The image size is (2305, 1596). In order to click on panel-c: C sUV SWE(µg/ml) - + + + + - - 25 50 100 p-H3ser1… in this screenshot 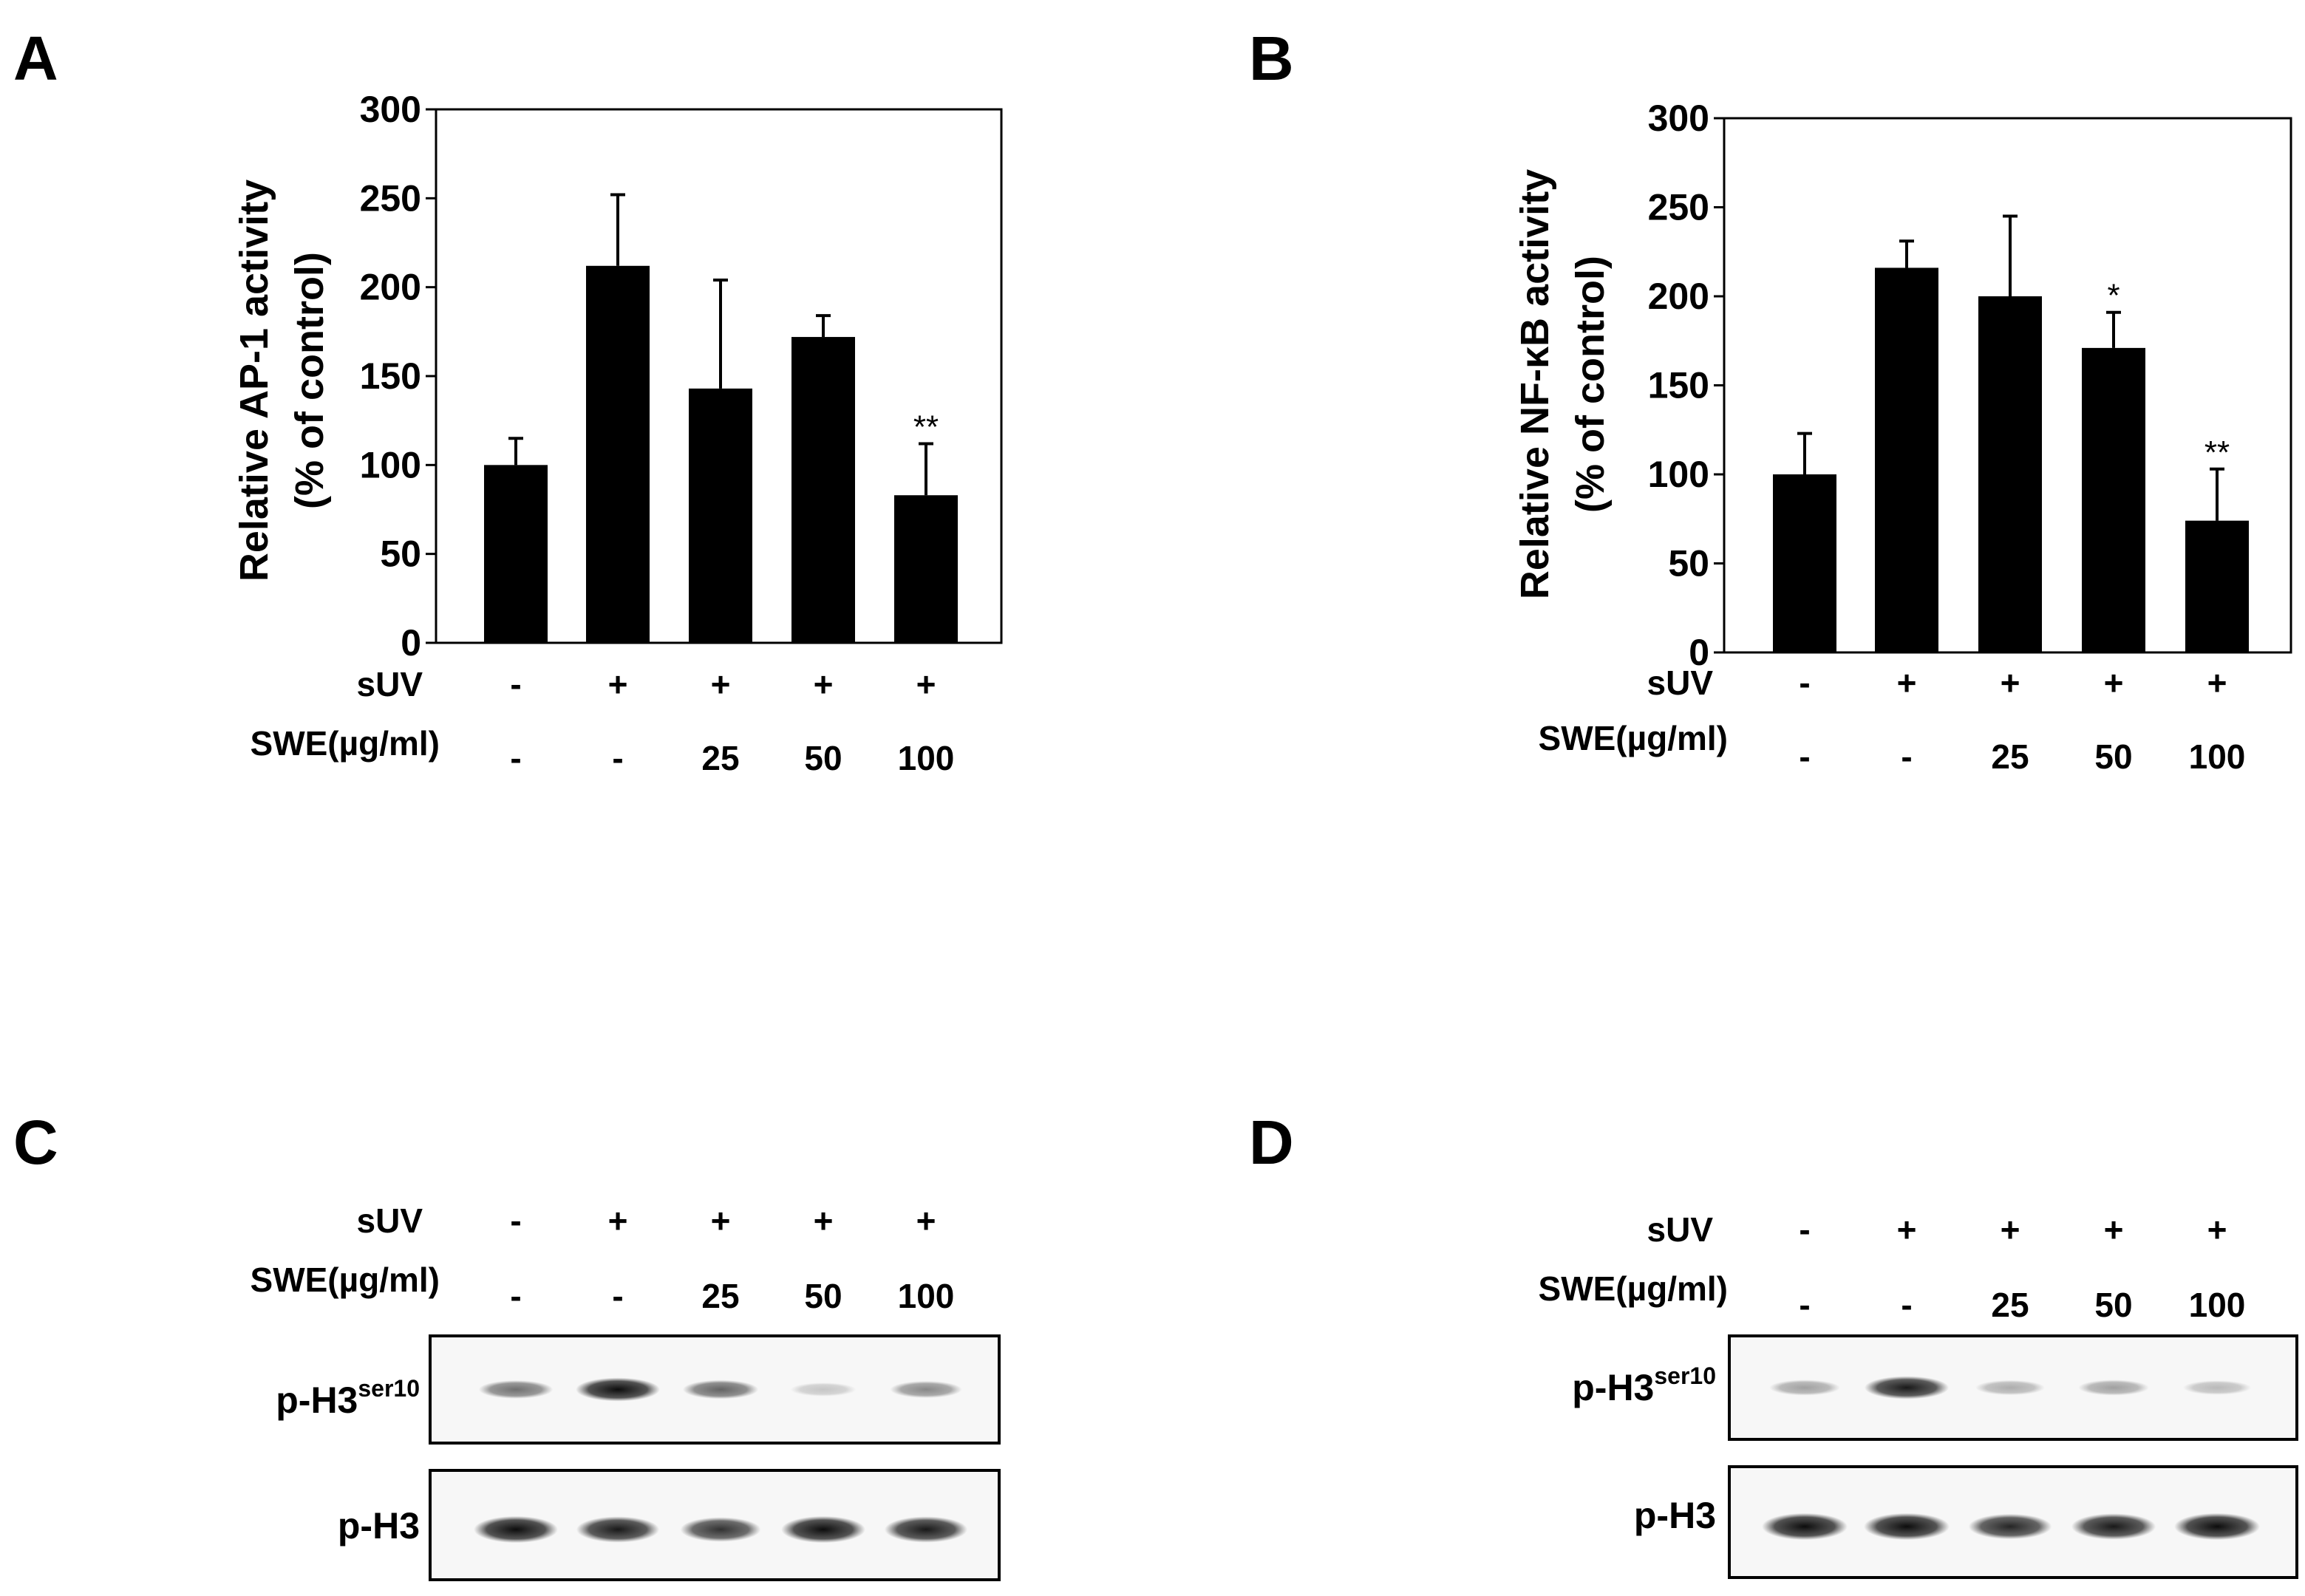, I will do `click(507, 1344)`.